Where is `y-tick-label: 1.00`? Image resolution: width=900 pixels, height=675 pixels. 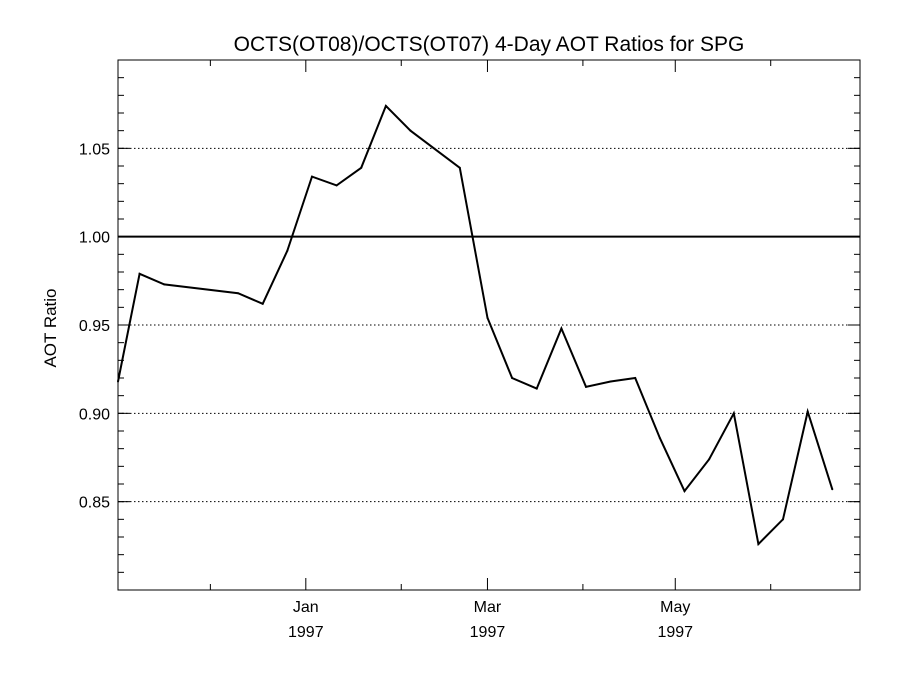
y-tick-label: 1.00 is located at coordinates (94, 238).